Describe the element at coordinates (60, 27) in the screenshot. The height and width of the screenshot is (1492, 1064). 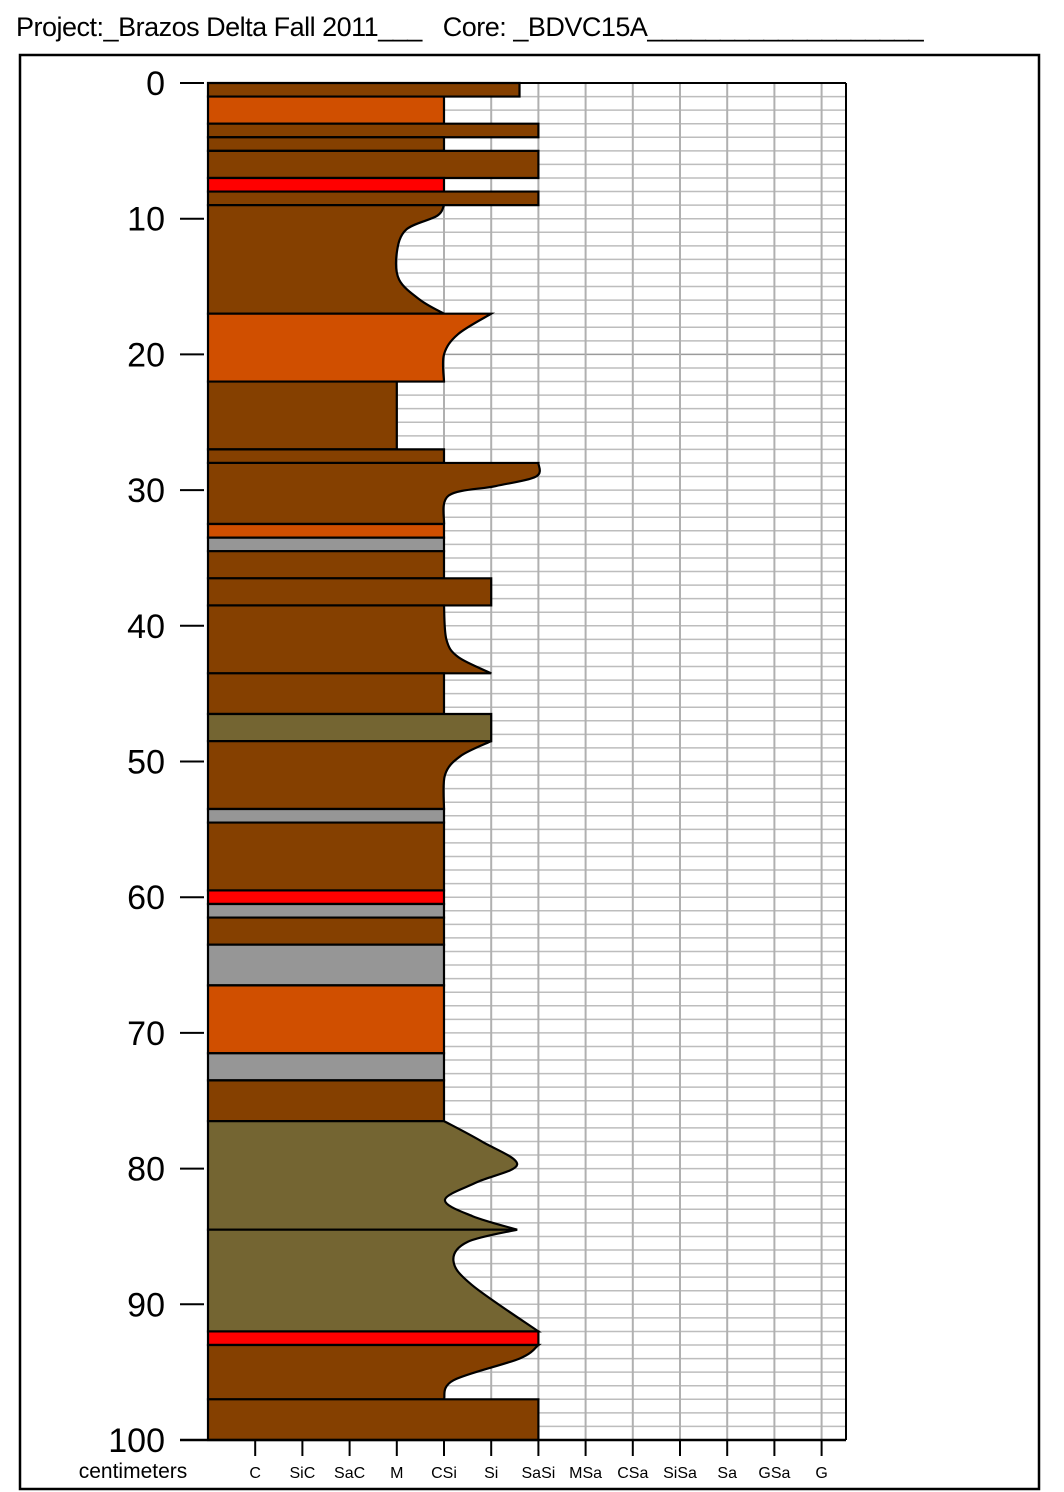
I see `project-label: Project:` at that location.